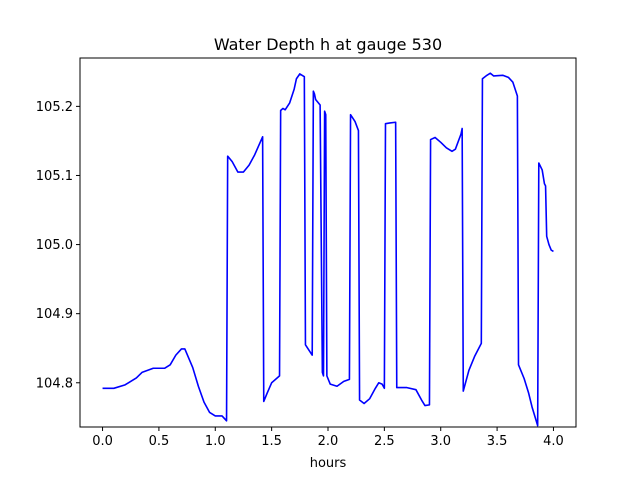 The width and height of the screenshot is (640, 484). I want to click on y-tick-label: 105.1, so click(54, 176).